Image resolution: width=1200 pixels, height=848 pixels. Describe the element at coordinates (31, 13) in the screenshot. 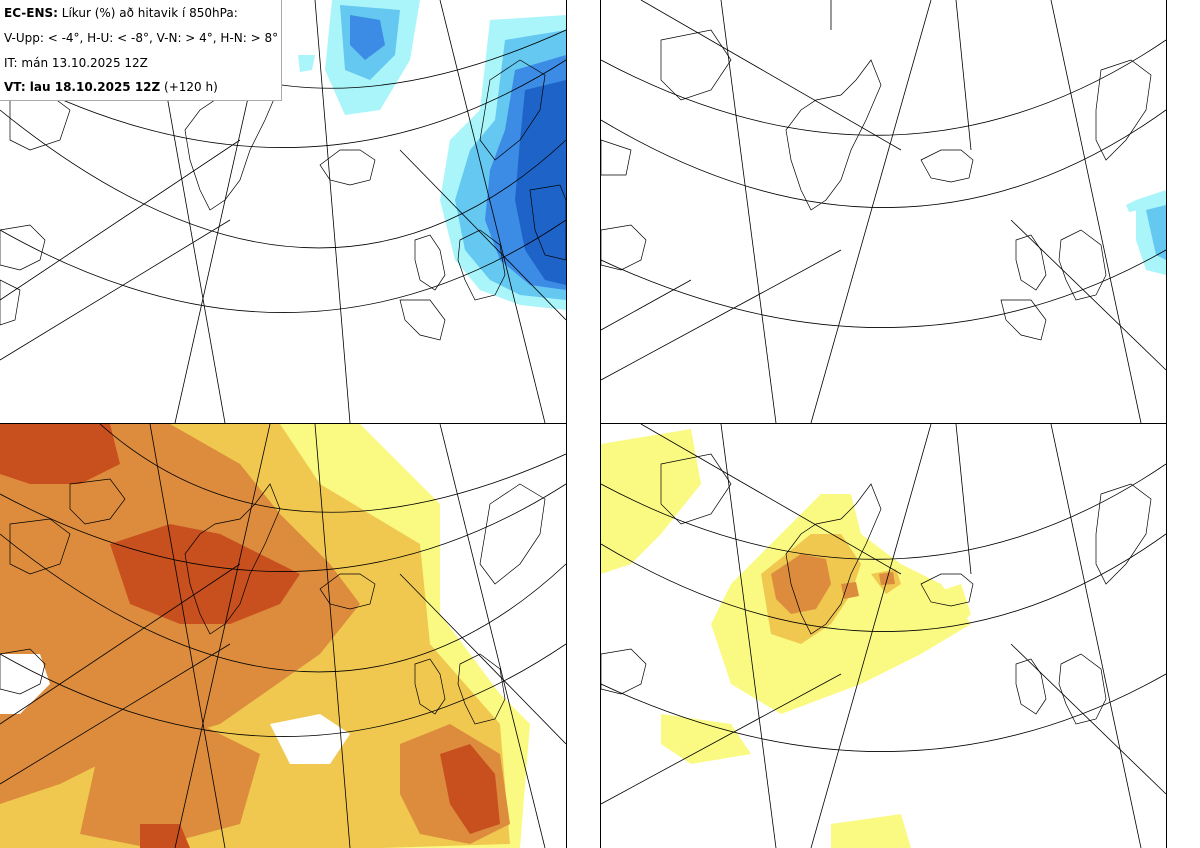

I see `product-name: EC-ENS:` at that location.